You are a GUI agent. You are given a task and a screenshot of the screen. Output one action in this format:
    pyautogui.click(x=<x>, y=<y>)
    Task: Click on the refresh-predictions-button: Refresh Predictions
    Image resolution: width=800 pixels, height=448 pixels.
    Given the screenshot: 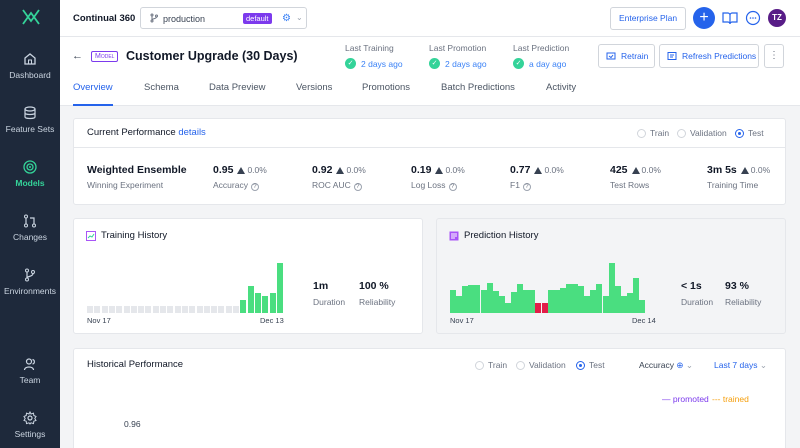 What is the action you would take?
    pyautogui.click(x=709, y=56)
    